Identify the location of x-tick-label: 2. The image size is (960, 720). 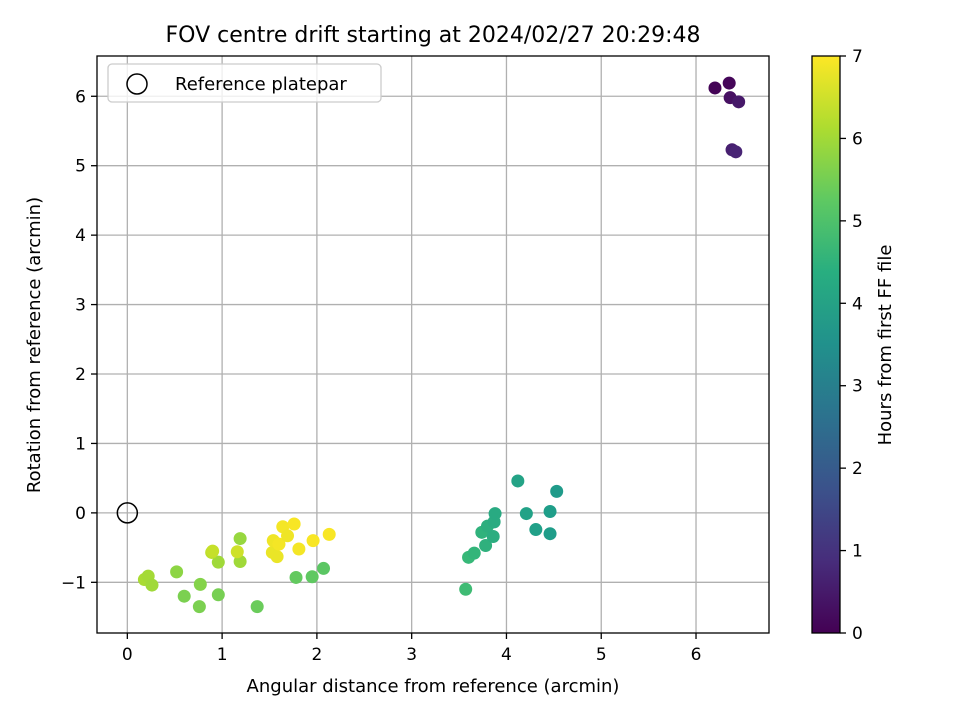
(316, 655).